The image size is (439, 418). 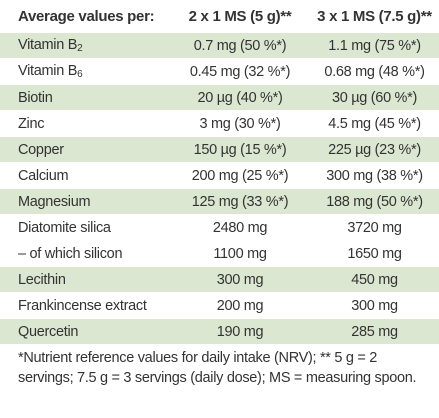 I want to click on nutrient-value: 1100 mg, so click(x=240, y=253).